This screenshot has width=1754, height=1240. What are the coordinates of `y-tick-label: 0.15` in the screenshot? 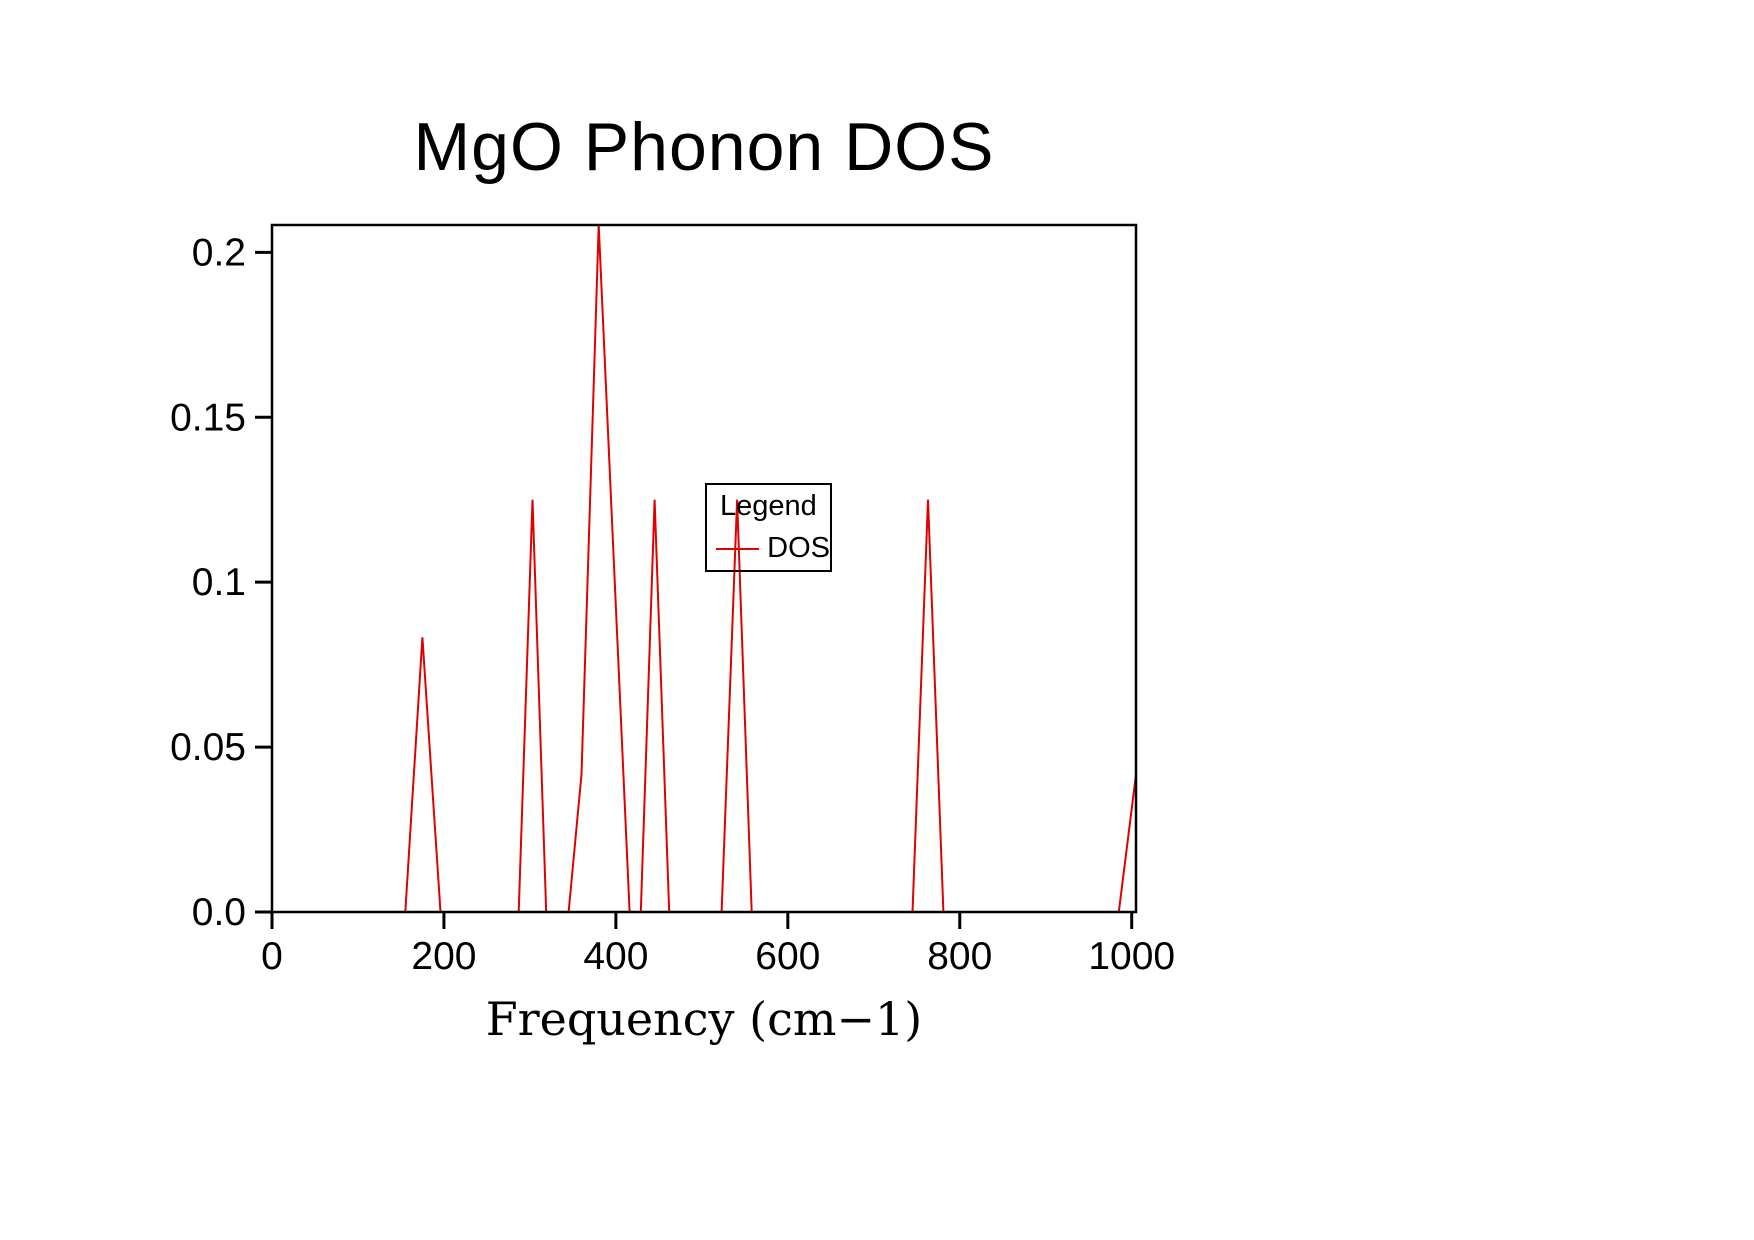 It's located at (208, 417).